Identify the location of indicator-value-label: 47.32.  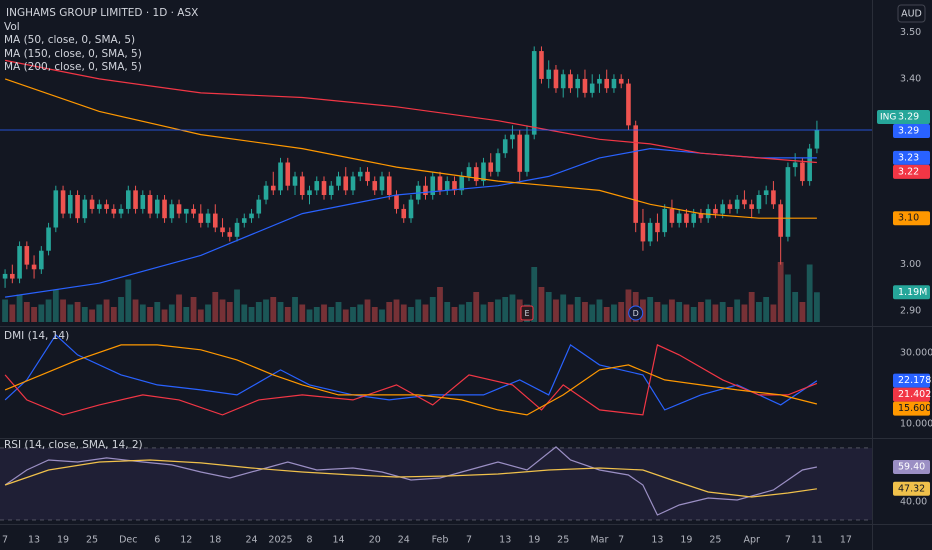
(911, 488).